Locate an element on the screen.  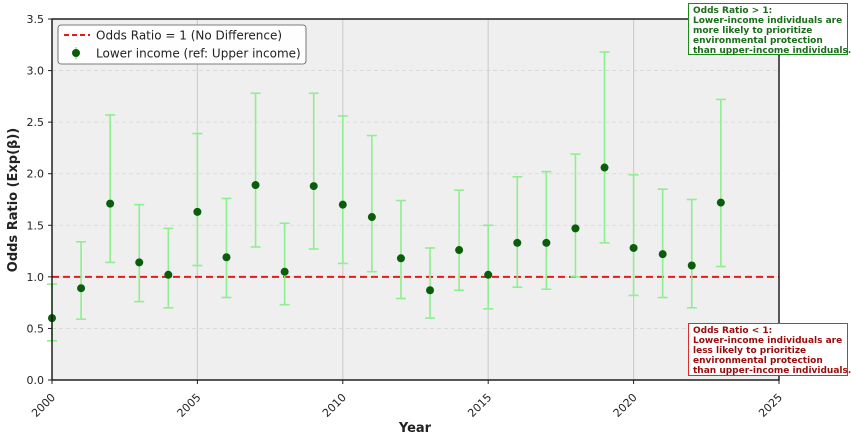
annotation-above-line: than upper-income individuals. is located at coordinates (772, 51).